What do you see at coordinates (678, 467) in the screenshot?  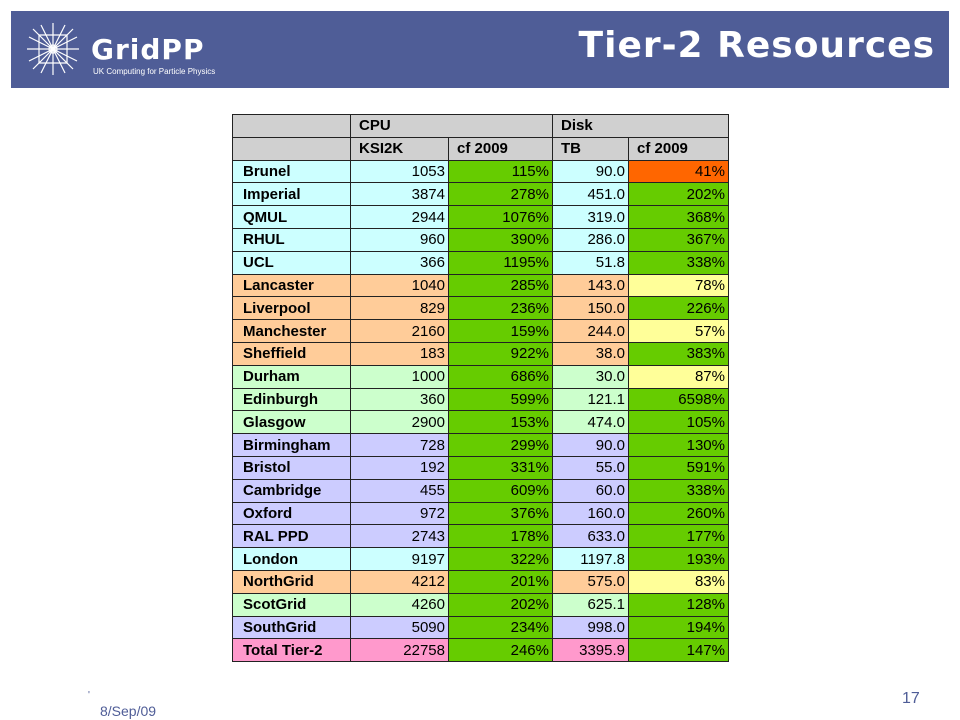 I see `disk-cf-cell: 591%` at bounding box center [678, 467].